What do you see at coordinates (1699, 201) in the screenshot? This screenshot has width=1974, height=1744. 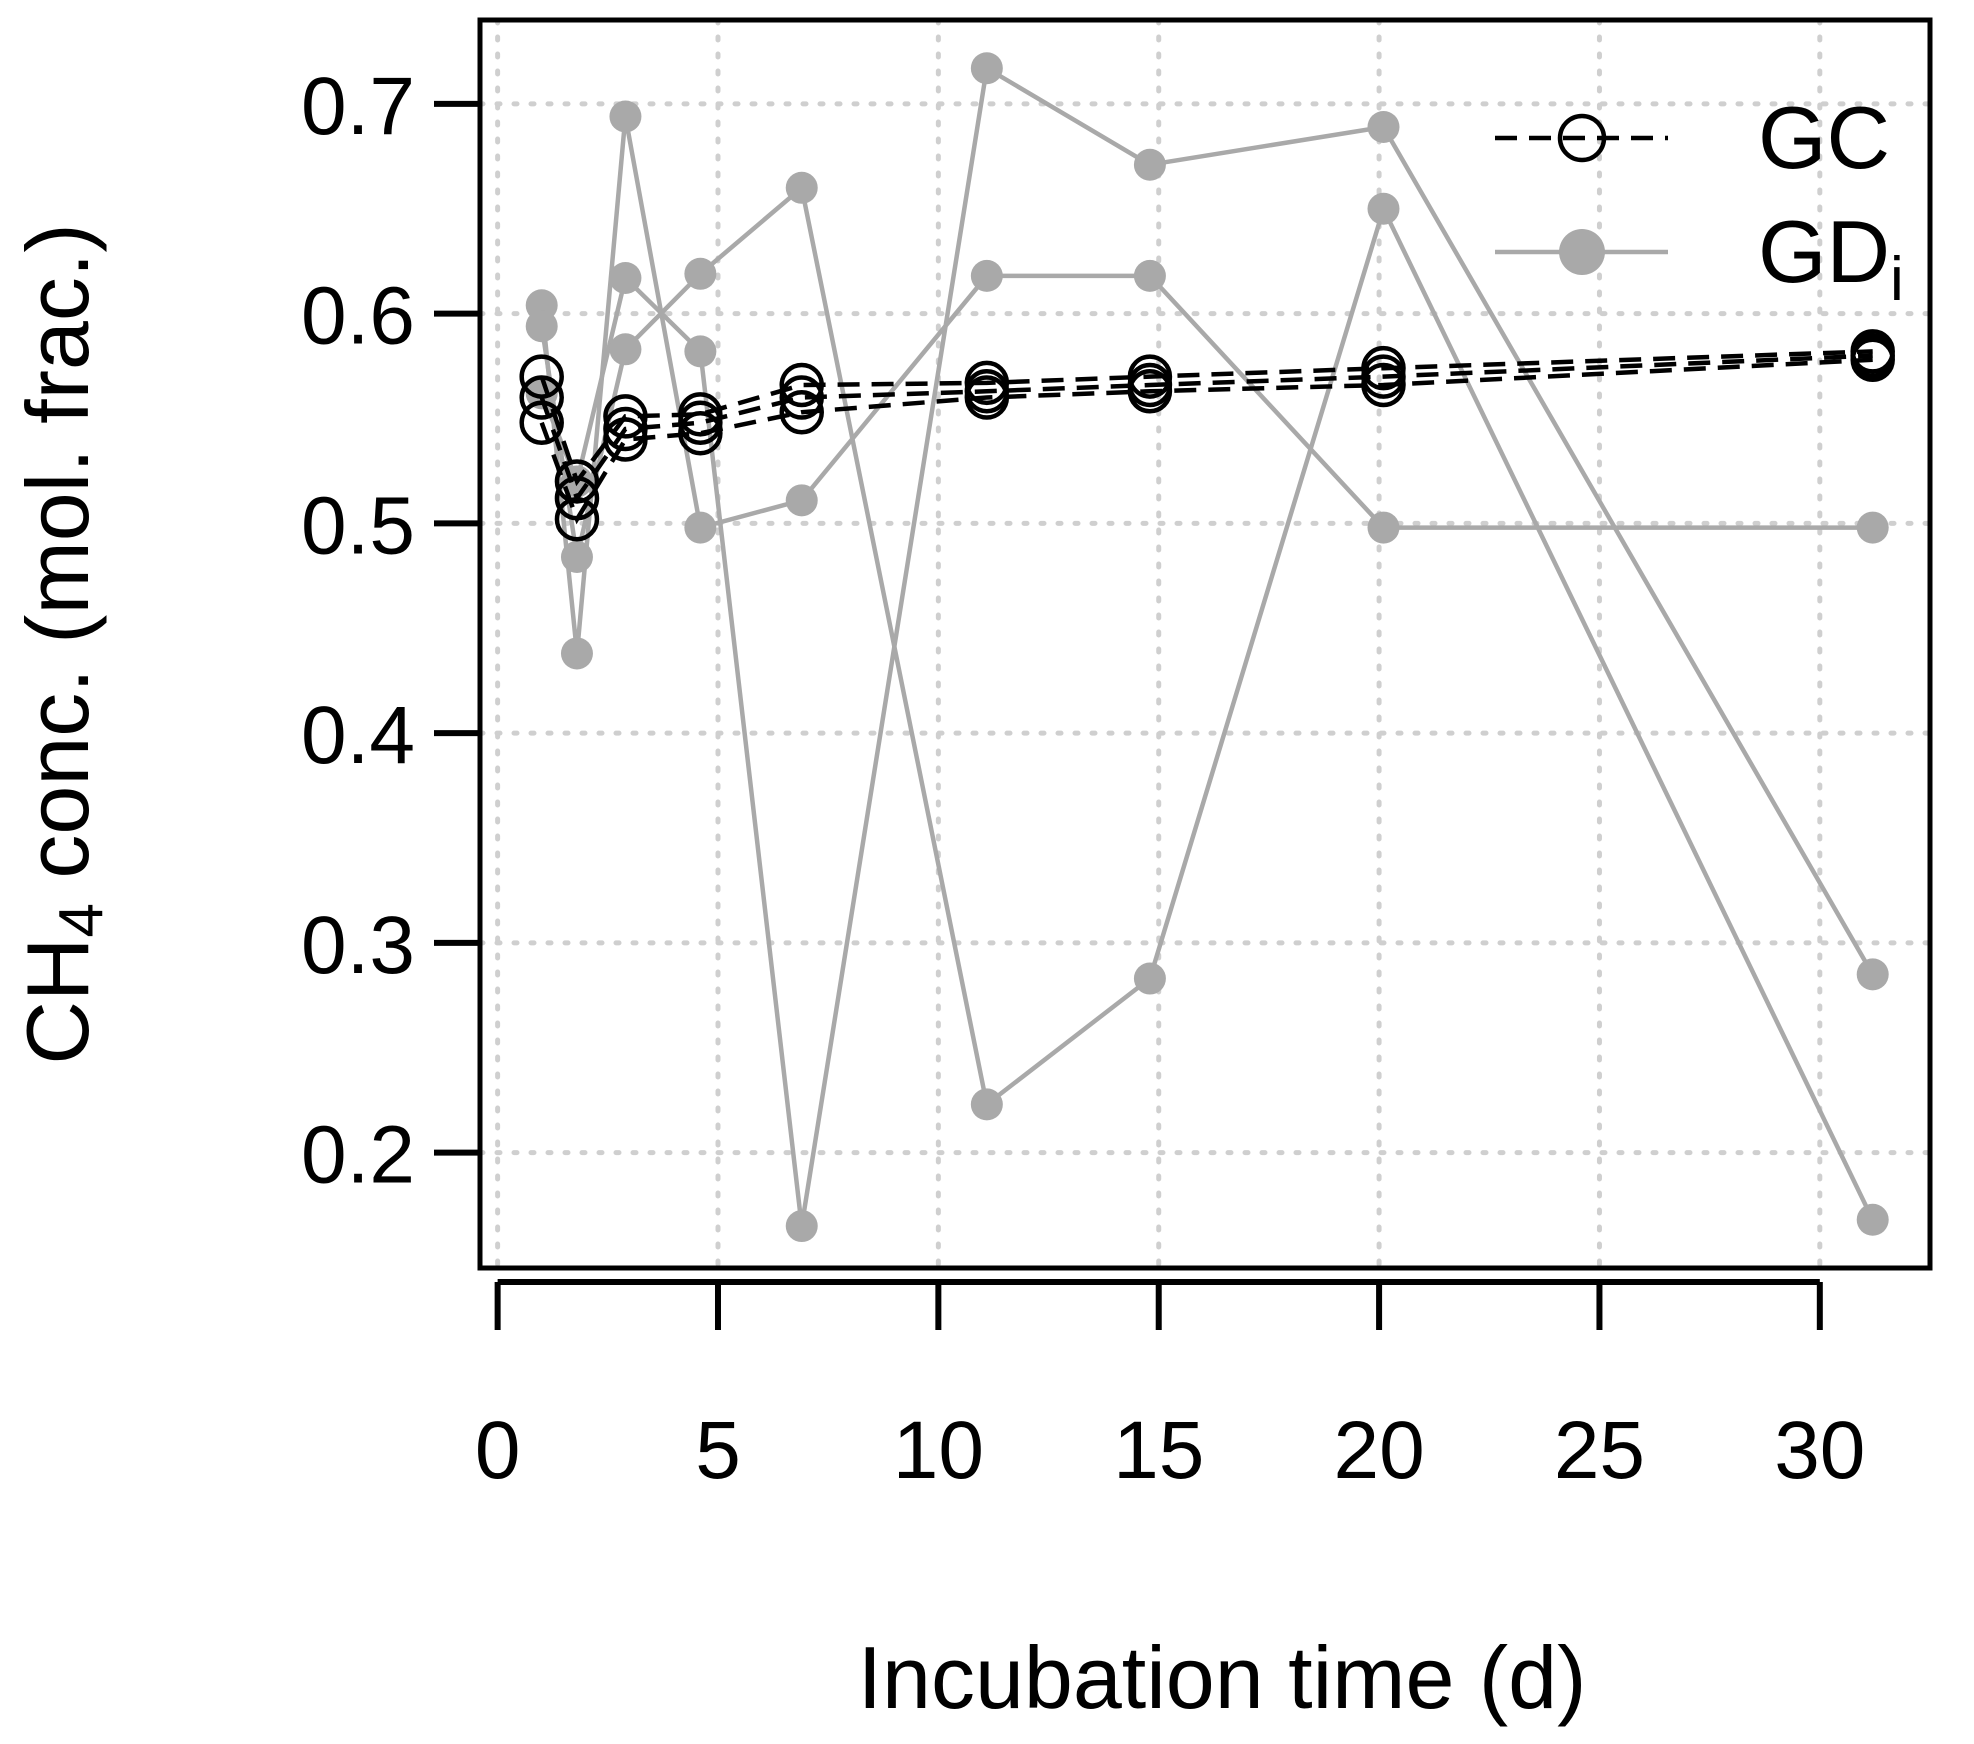 I see `legend: GC GDi` at bounding box center [1699, 201].